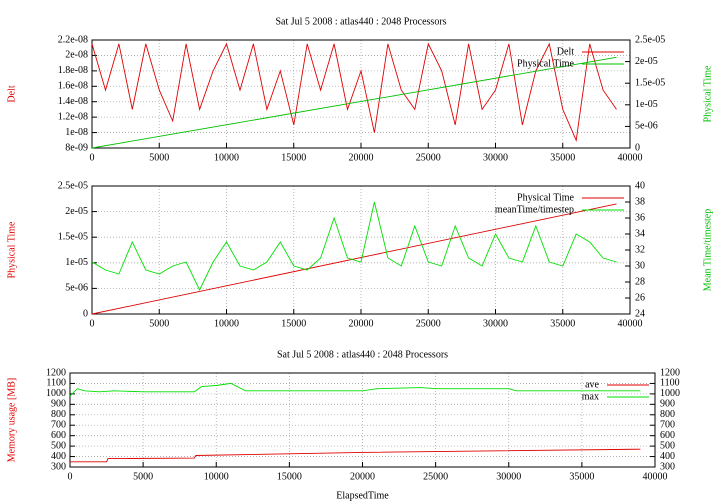 Image resolution: width=720 pixels, height=504 pixels. Describe the element at coordinates (73, 185) in the screenshot. I see `y-tick-label: 2.5e-05` at that location.